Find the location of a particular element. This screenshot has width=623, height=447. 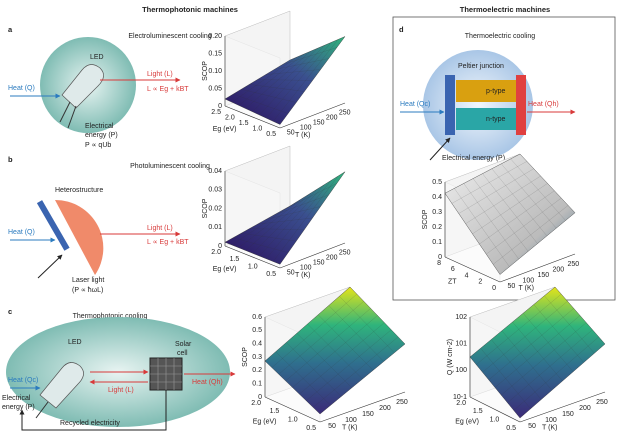

label: p-type is located at coordinates (496, 91).